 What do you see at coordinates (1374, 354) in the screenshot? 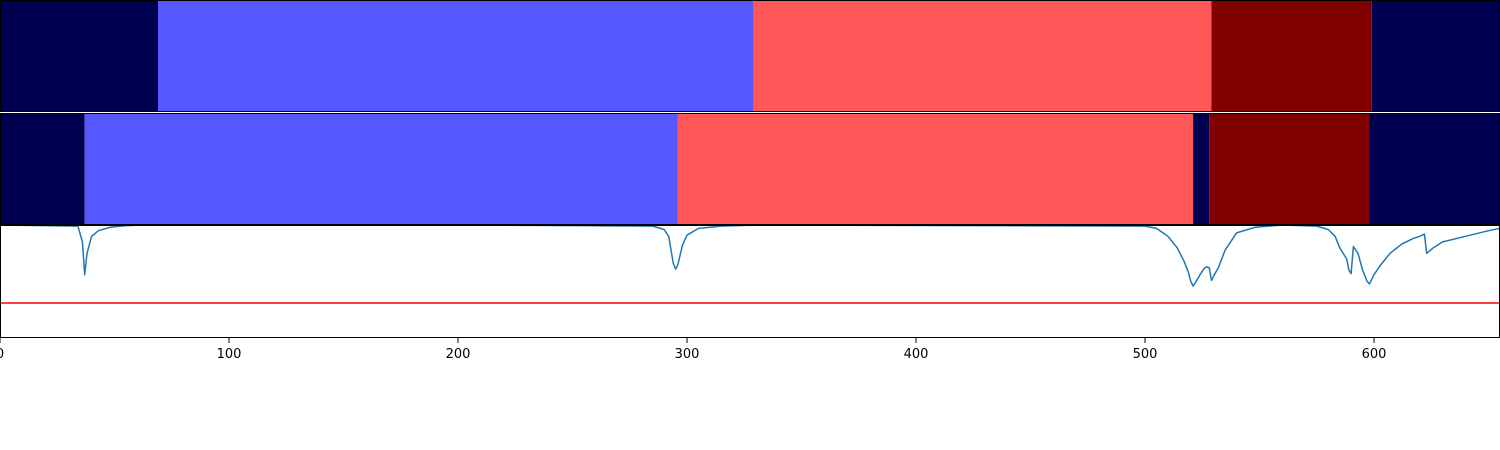
I see `x-tick-label-600: 600` at bounding box center [1374, 354].